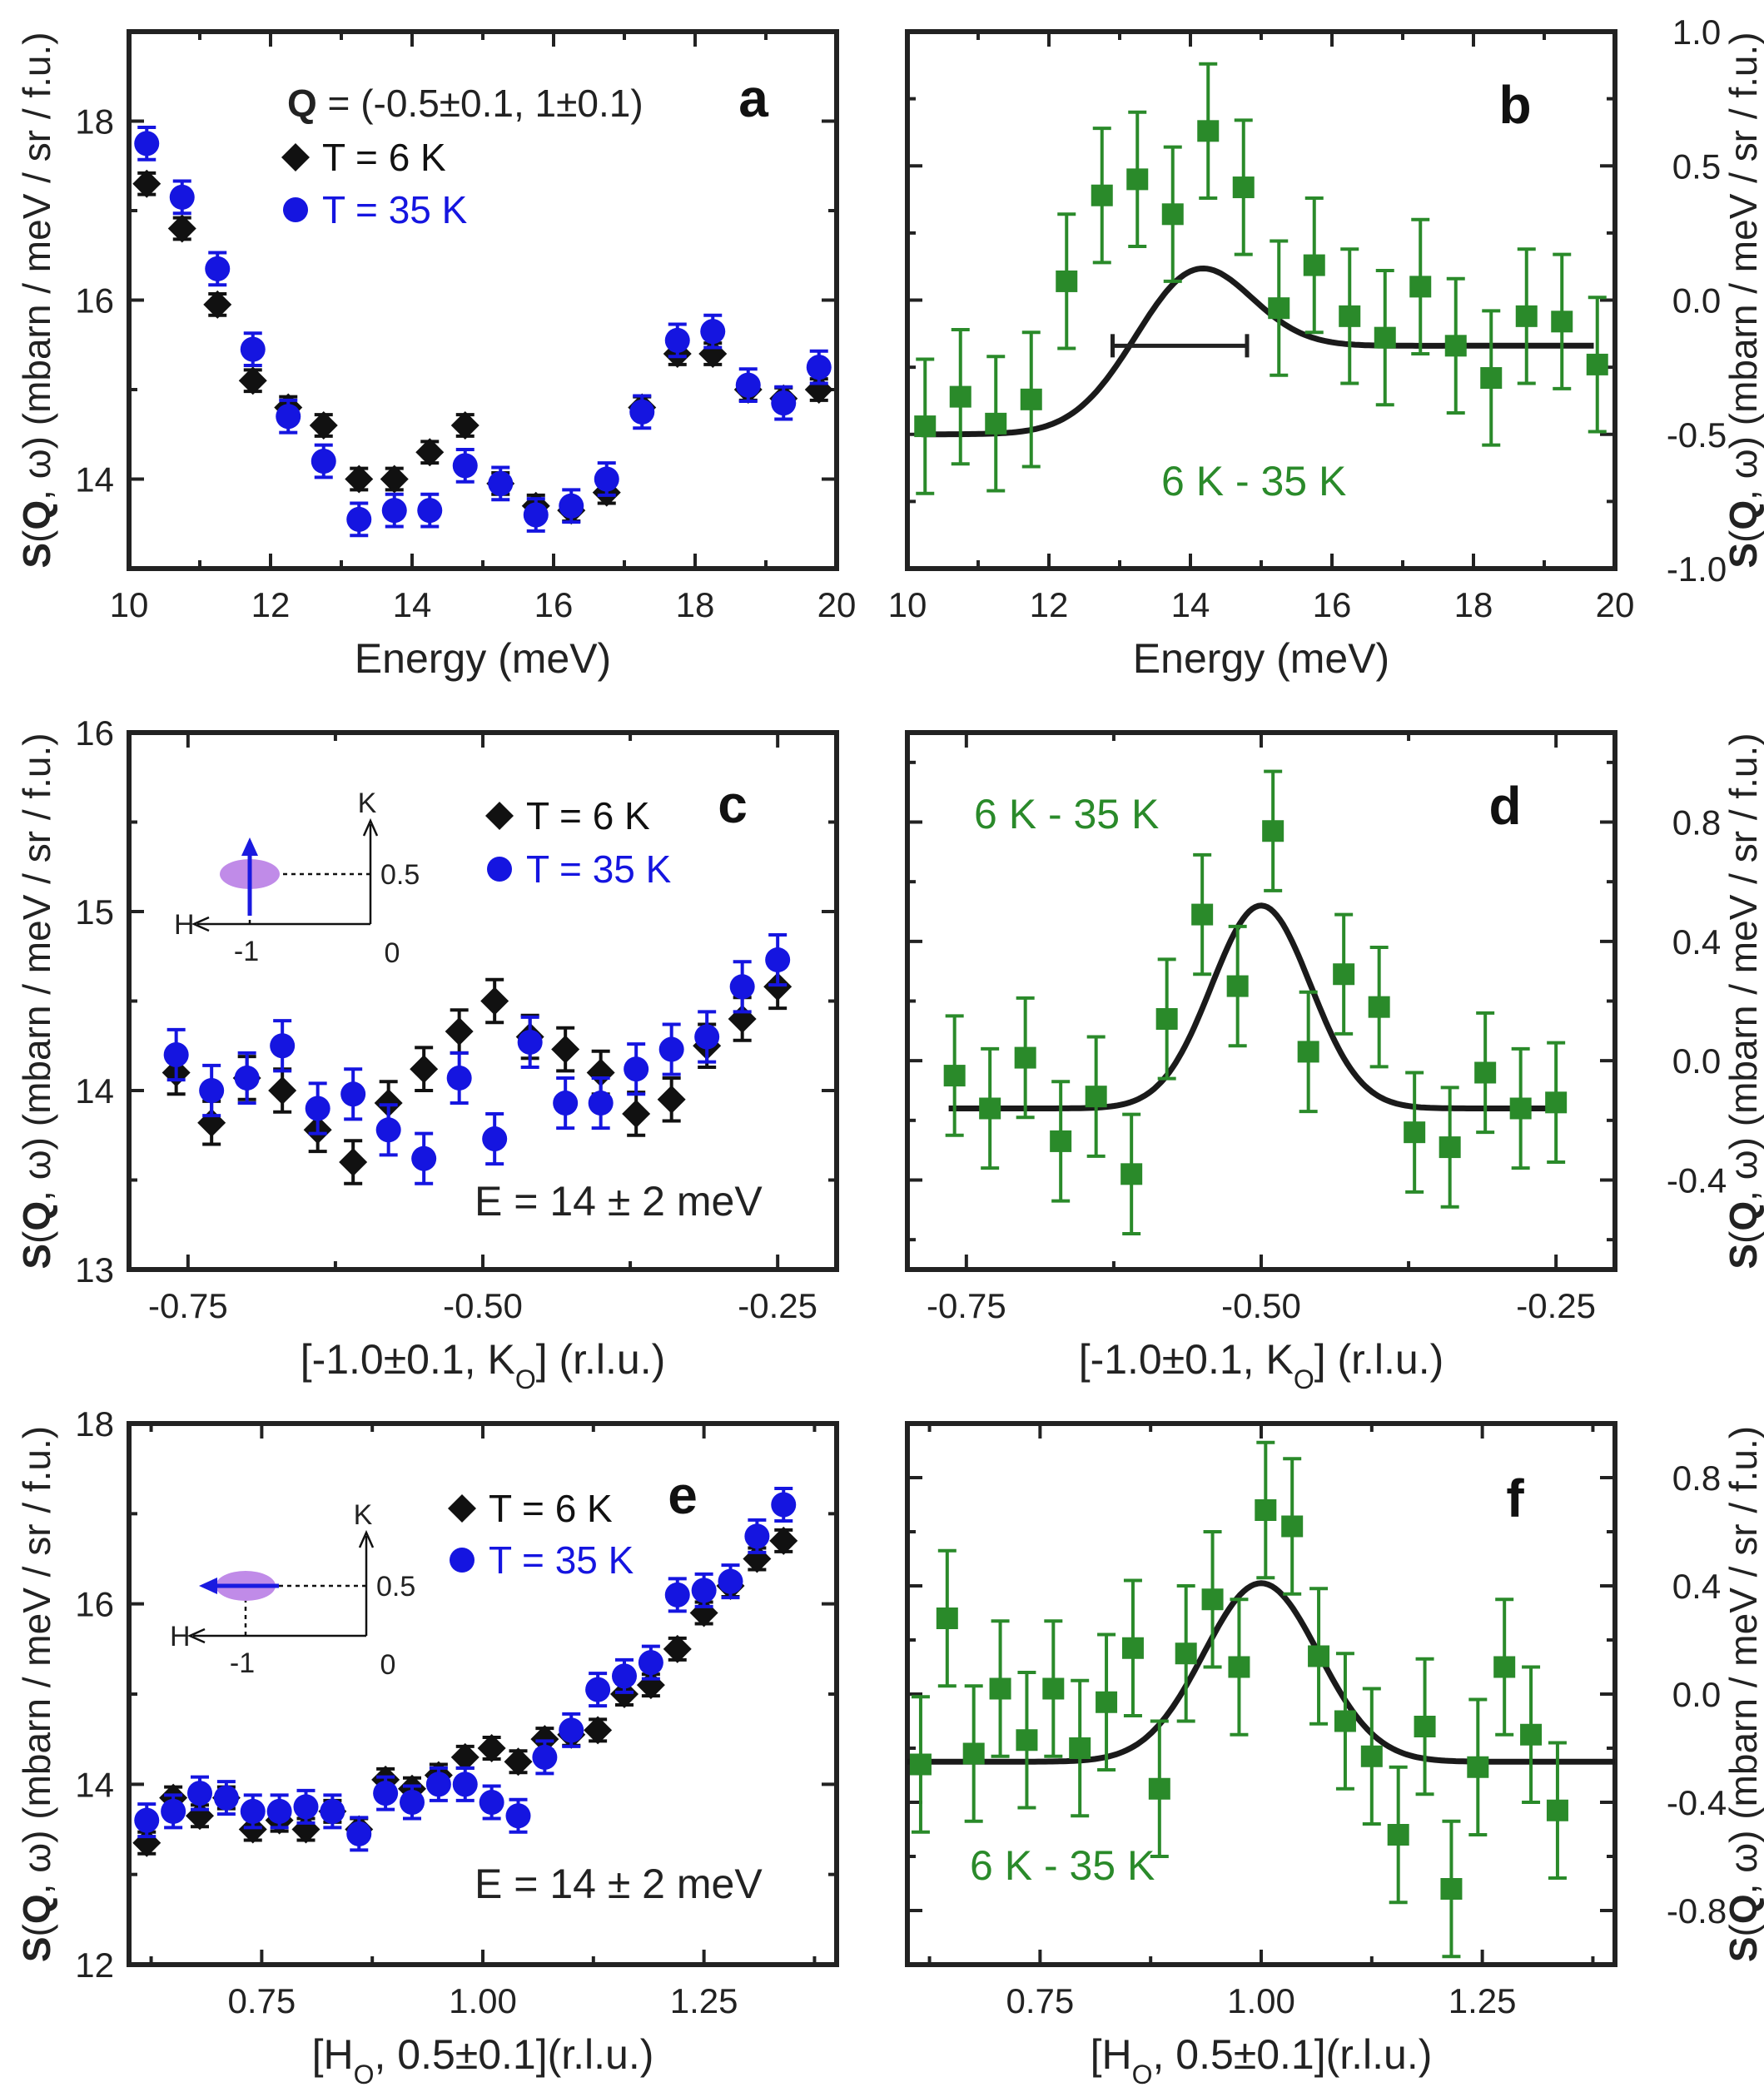 The height and width of the screenshot is (2092, 1764). Describe the element at coordinates (1697, 1802) in the screenshot. I see `y-tick-label: -0.4` at that location.